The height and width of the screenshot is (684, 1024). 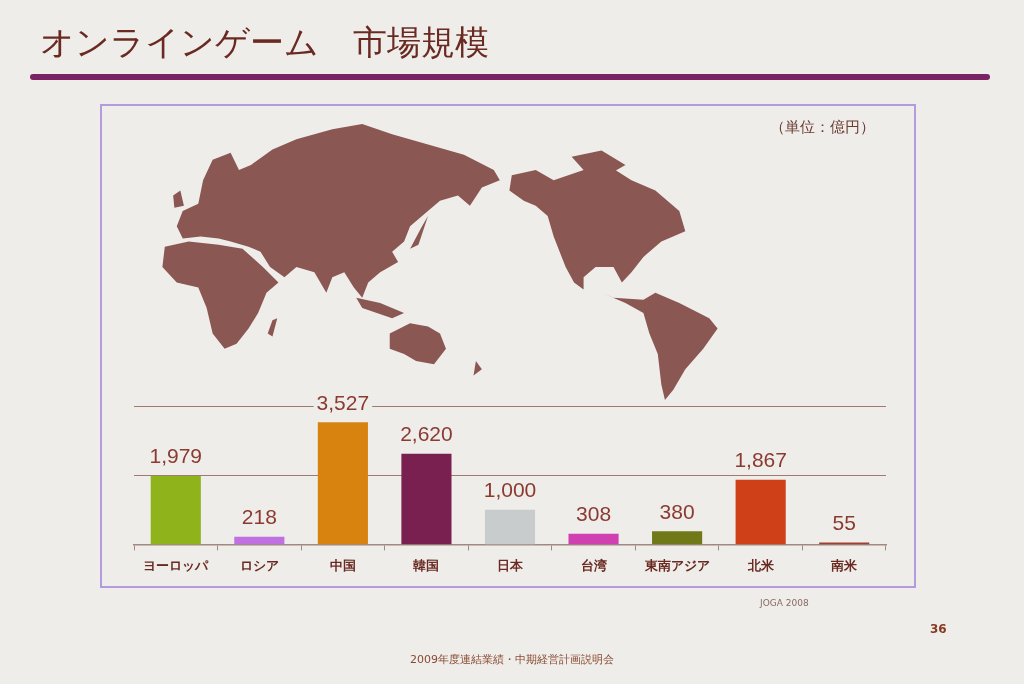 I want to click on text: JOGA 2008, so click(x=784, y=603).